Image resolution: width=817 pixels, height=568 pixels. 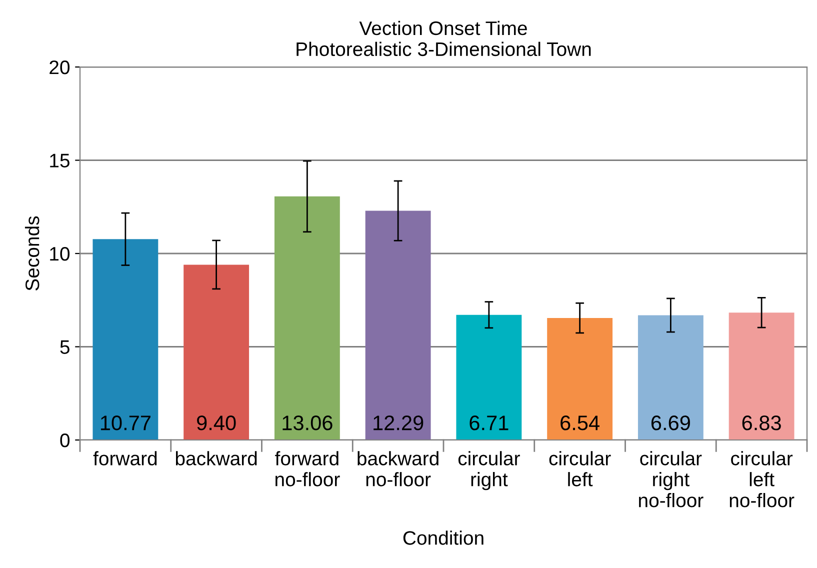 I want to click on x-tick-label: circular right no-floor, so click(x=671, y=479).